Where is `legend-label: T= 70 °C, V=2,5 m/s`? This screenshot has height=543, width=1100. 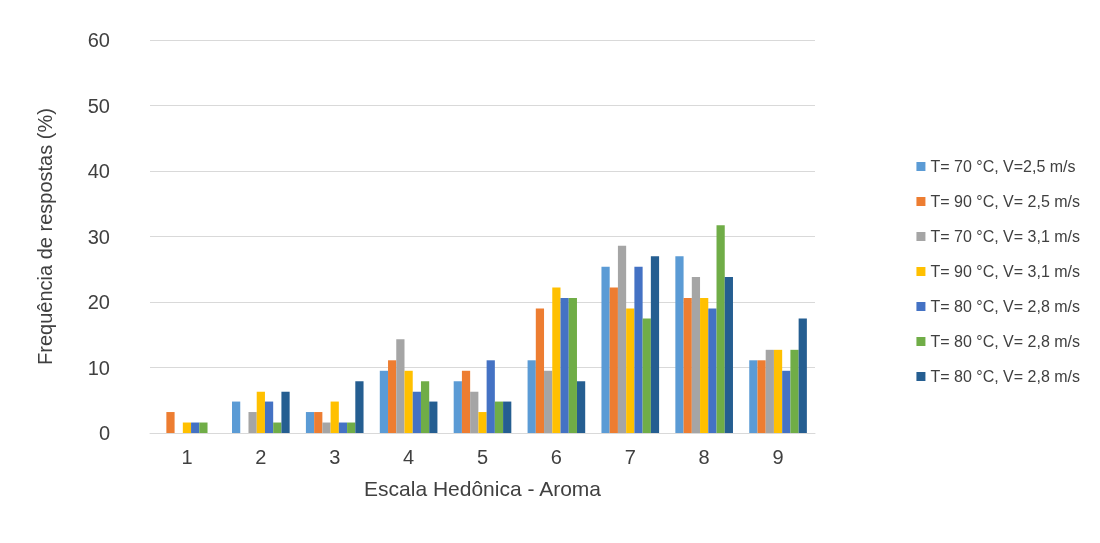
legend-label: T= 70 °C, V=2,5 m/s is located at coordinates (1003, 166).